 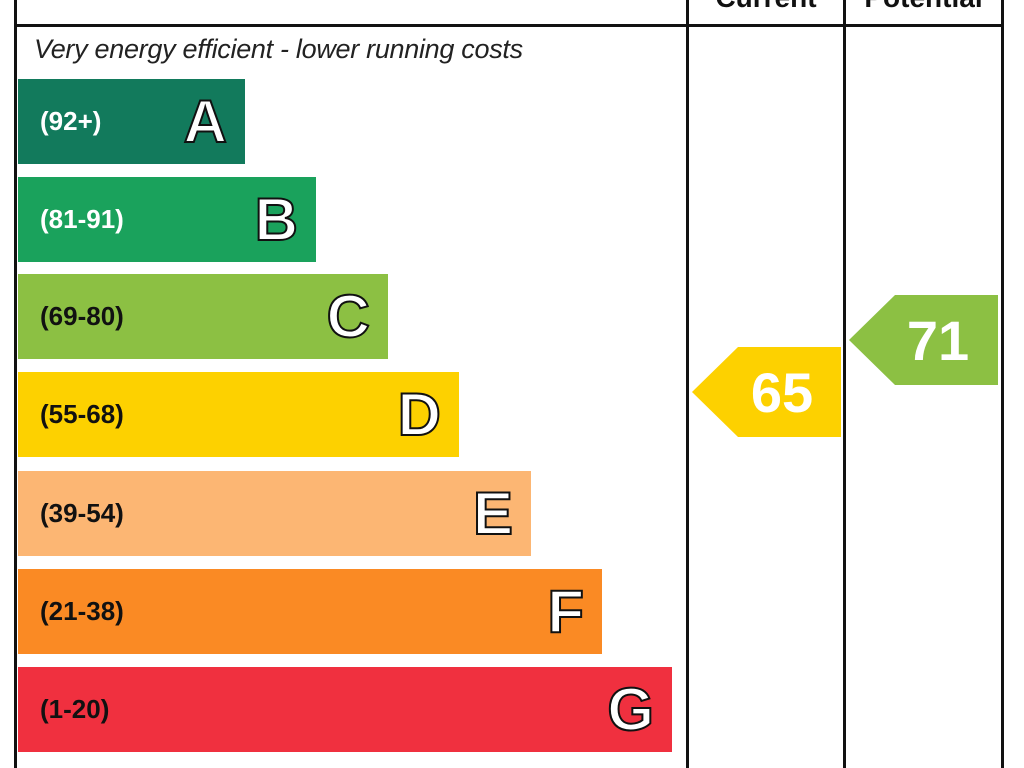 I want to click on rating-band-letter: C, so click(x=348, y=316).